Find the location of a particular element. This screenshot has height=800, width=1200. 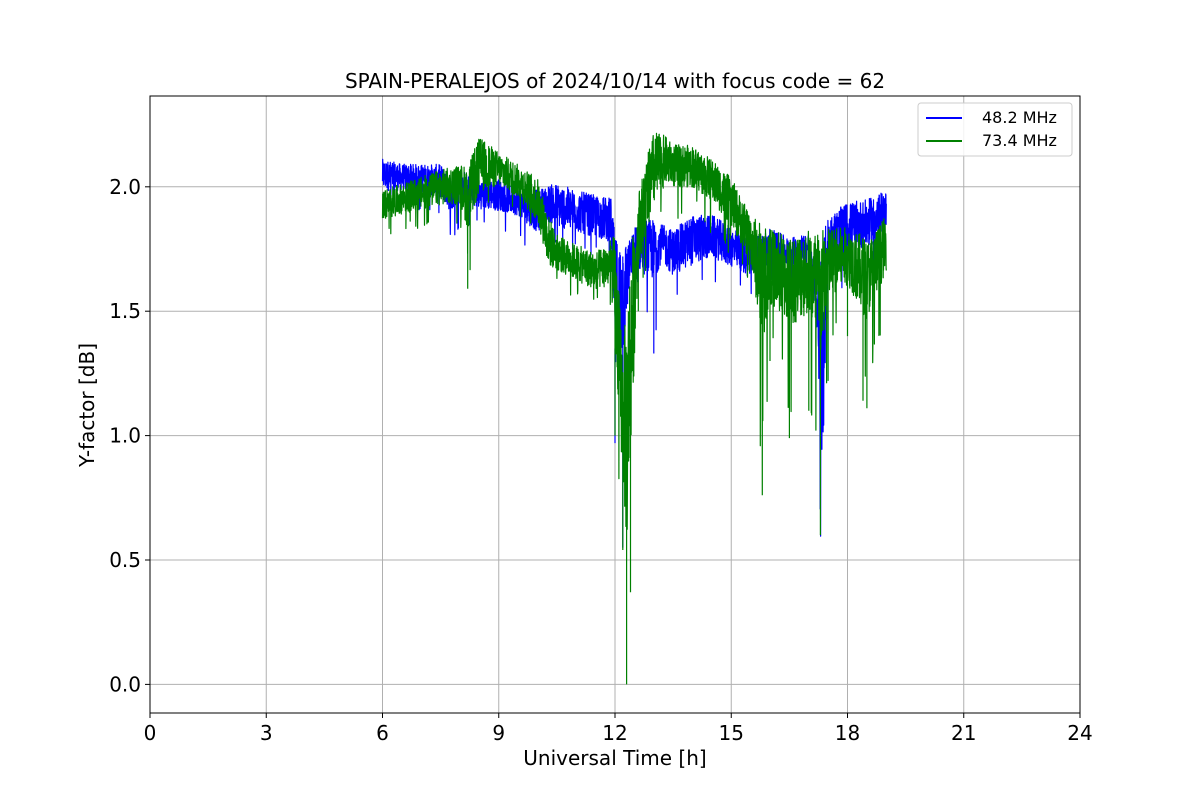

x-axis-title: Universal Time [h] is located at coordinates (614, 758).